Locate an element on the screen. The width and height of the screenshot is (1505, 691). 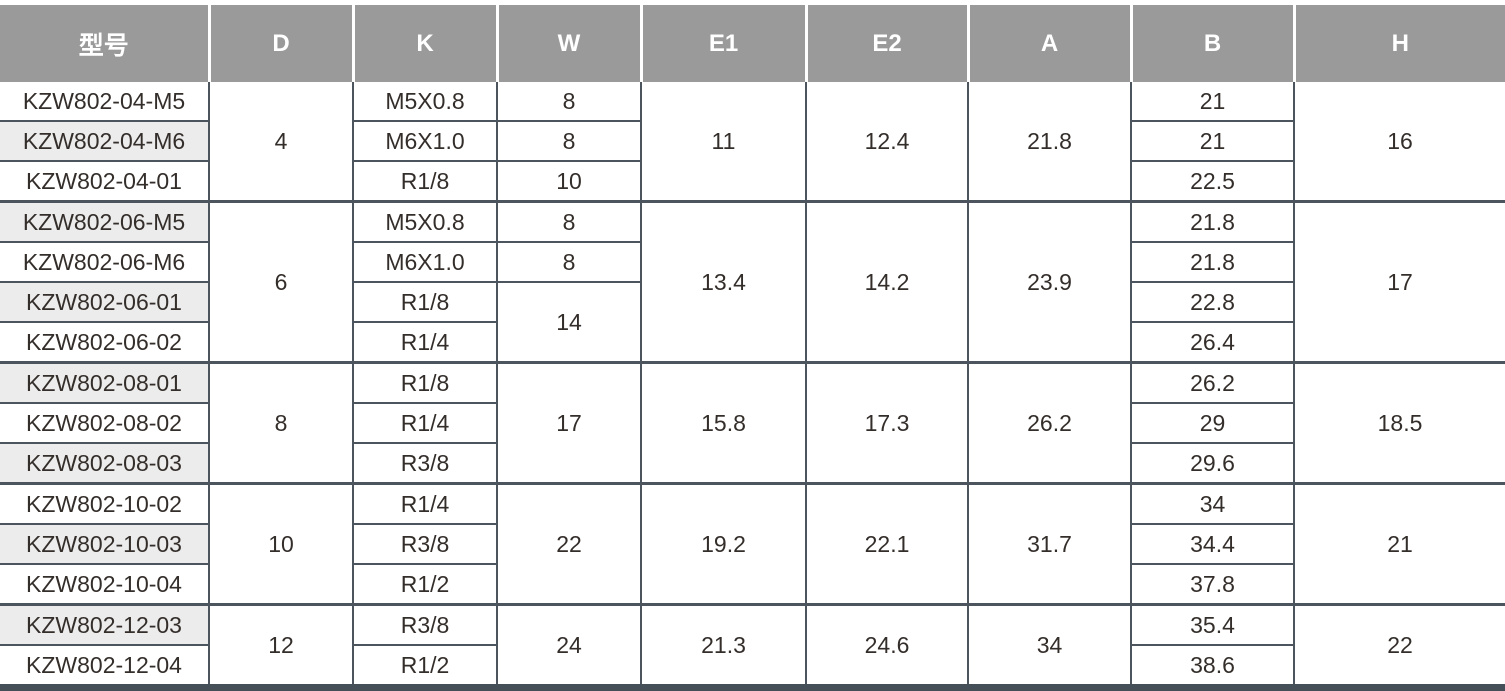
w-cell: 24 is located at coordinates (568, 643).